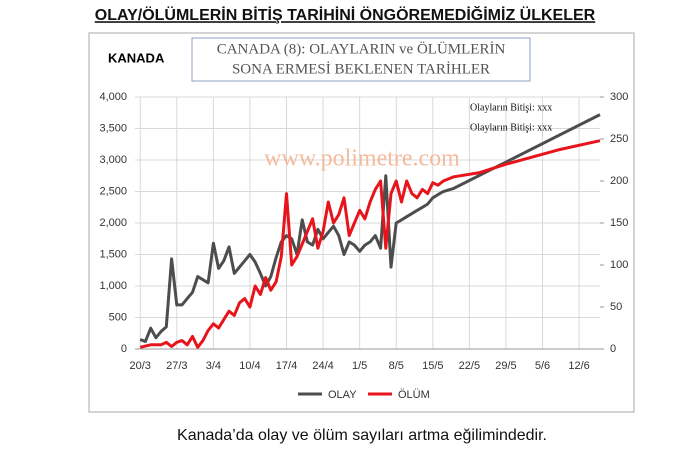 This screenshot has height=450, width=690. Describe the element at coordinates (359, 366) in the screenshot. I see `x-tick-label: 1/5` at that location.